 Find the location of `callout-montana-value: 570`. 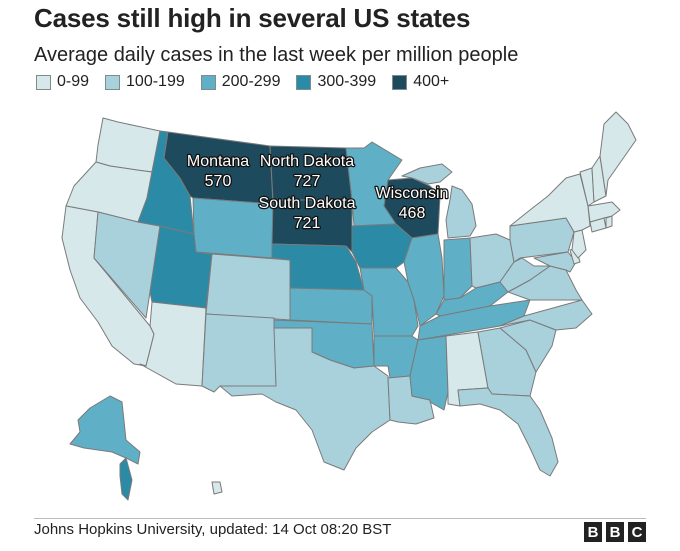

callout-montana-value: 570 is located at coordinates (218, 181).